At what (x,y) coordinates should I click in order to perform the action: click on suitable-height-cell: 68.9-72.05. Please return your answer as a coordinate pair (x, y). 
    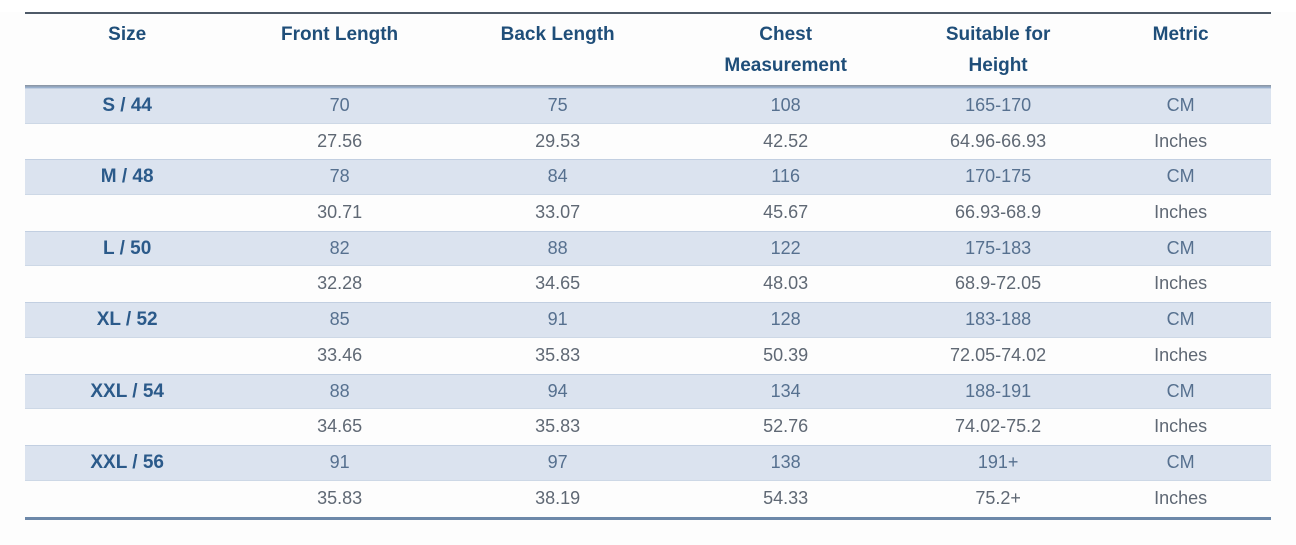
    Looking at the image, I should click on (998, 283).